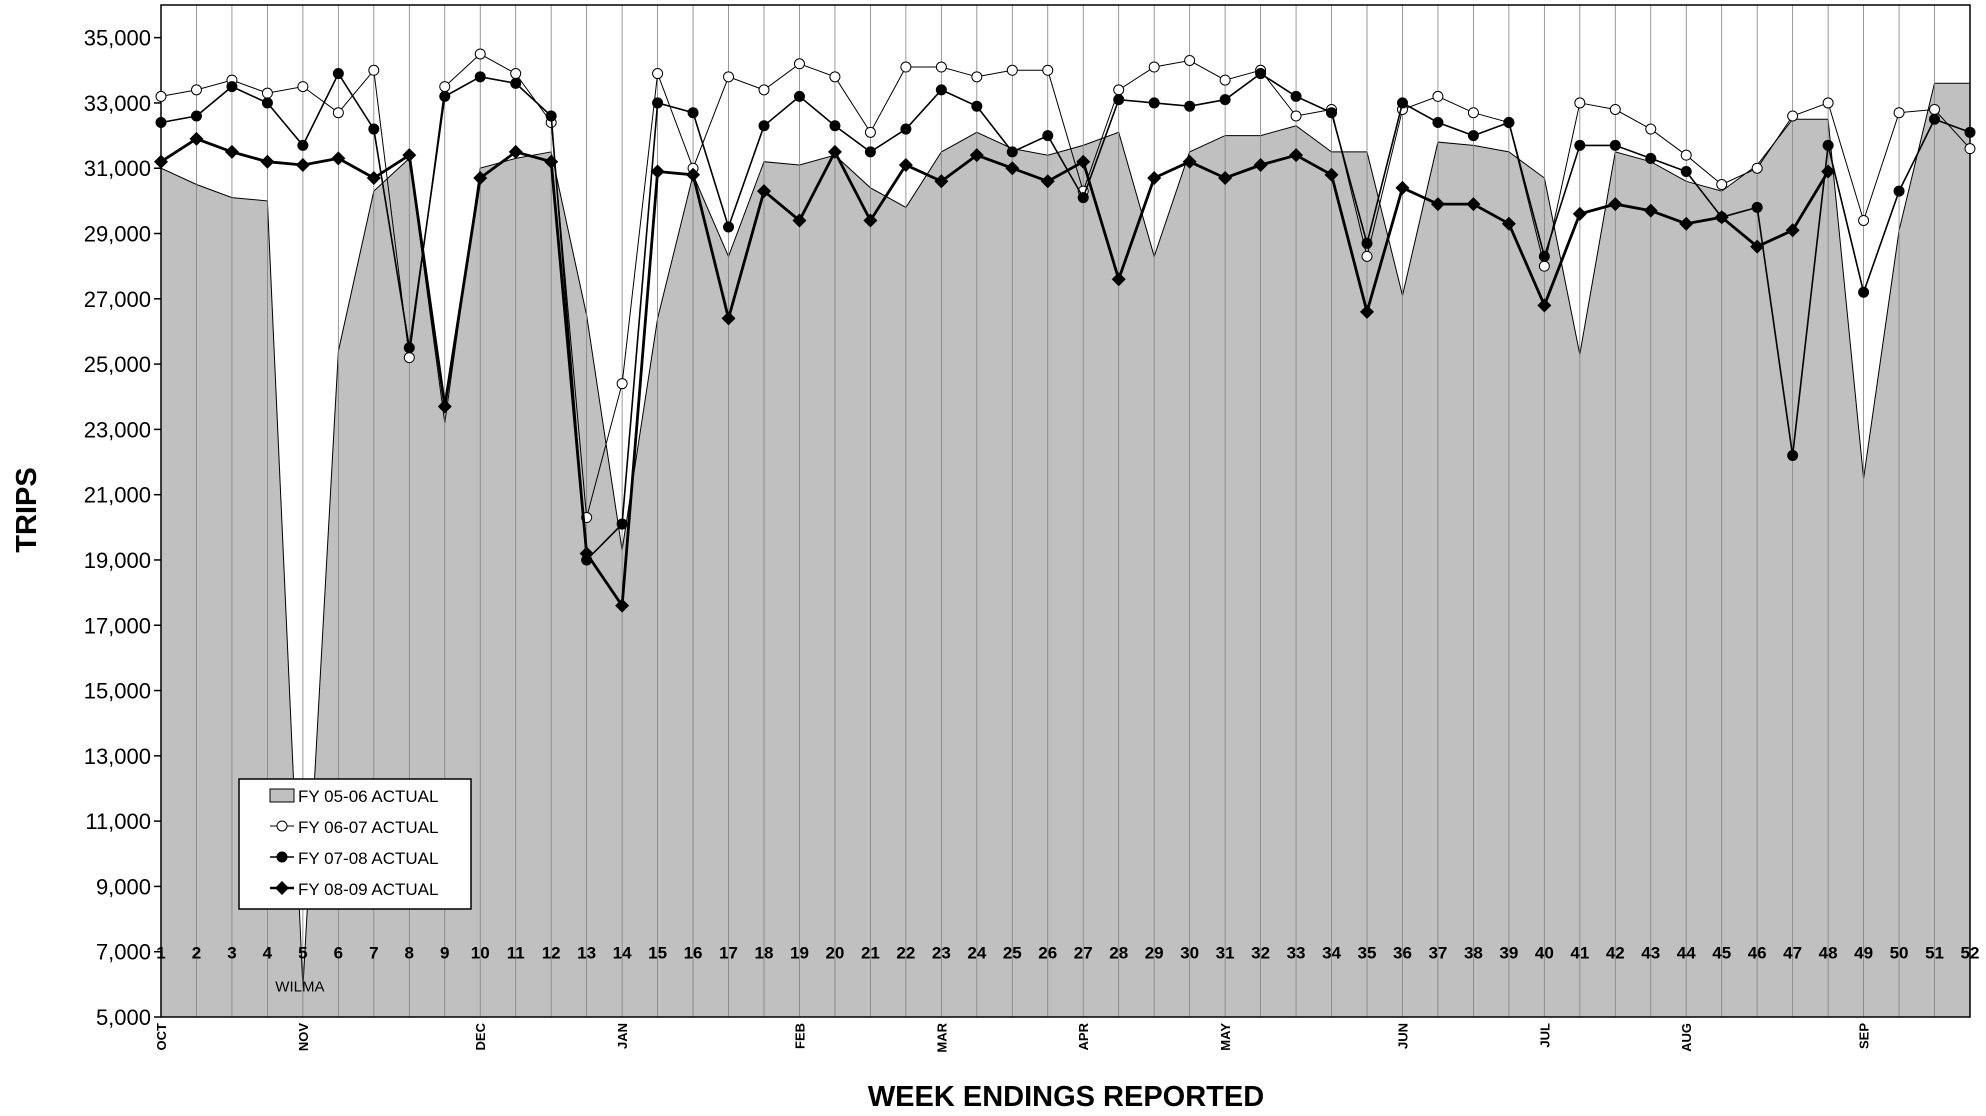 Image resolution: width=1986 pixels, height=1116 pixels. What do you see at coordinates (941, 953) in the screenshot?
I see `week-label: 23` at bounding box center [941, 953].